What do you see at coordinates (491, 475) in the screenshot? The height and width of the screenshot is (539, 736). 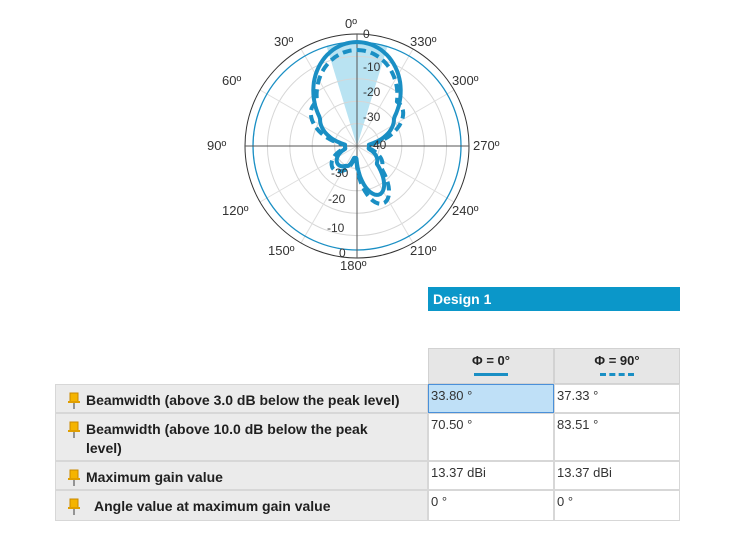 I see `value-cell-phi-0: 13.37 dBi` at bounding box center [491, 475].